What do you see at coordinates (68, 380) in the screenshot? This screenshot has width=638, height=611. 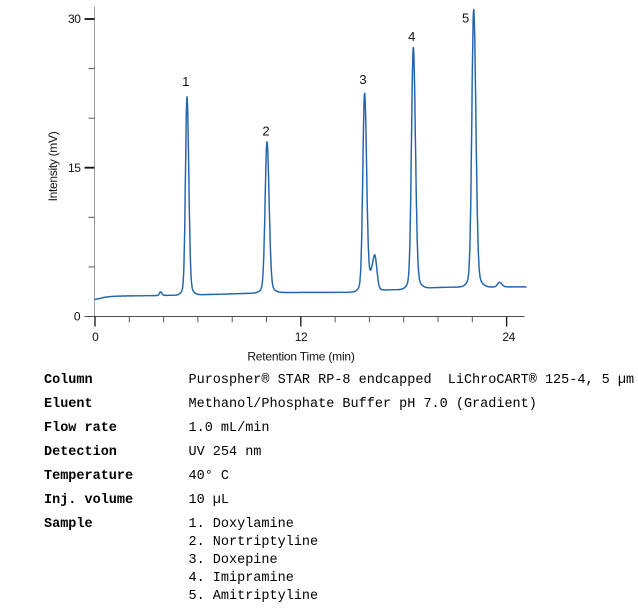 I see `svg-text: Column` at bounding box center [68, 380].